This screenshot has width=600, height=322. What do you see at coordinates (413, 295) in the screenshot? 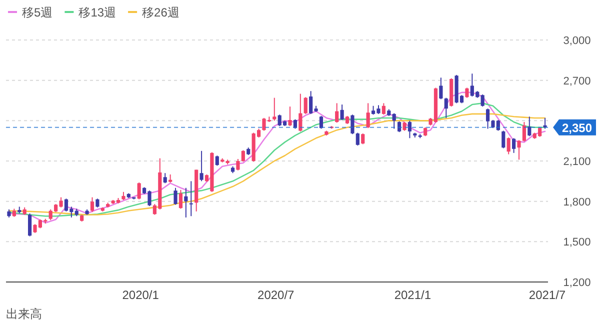
I see `x-tick-label: 2021/1` at bounding box center [413, 295].